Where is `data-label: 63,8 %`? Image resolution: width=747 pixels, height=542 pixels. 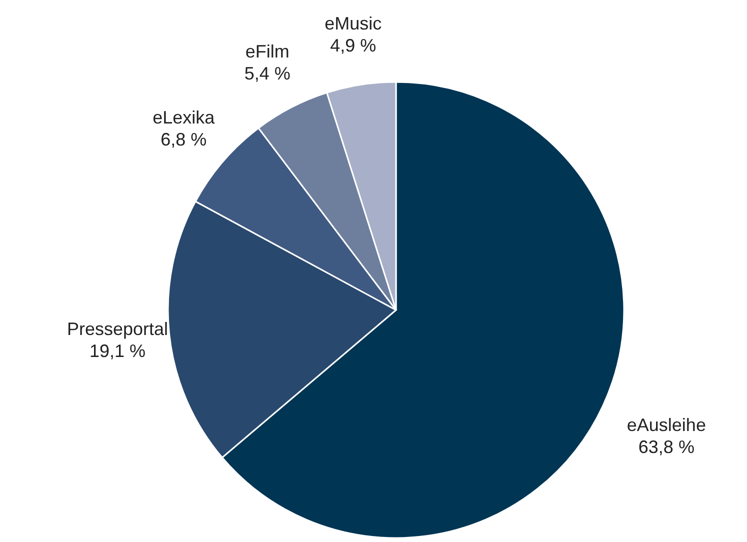 data-label: 63,8 % is located at coordinates (666, 447).